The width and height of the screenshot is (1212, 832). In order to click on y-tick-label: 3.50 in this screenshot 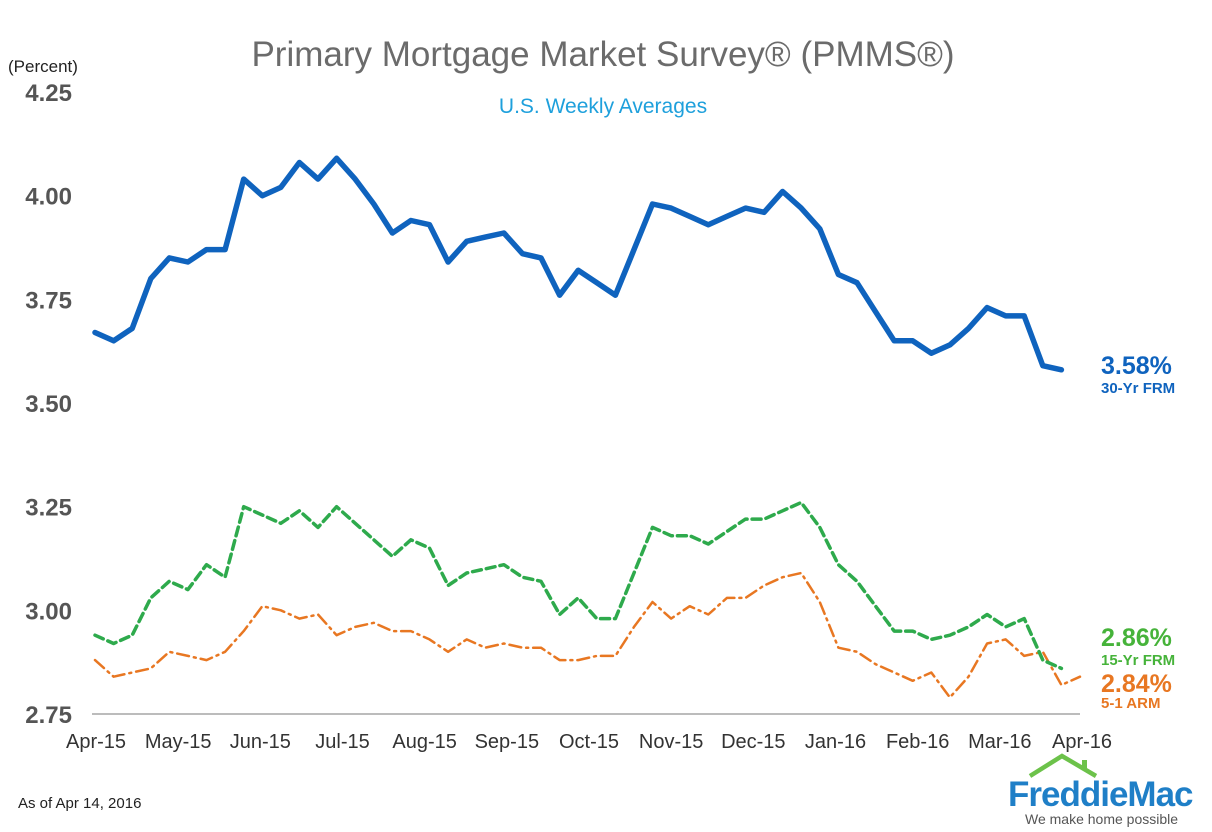, I will do `click(48, 404)`.